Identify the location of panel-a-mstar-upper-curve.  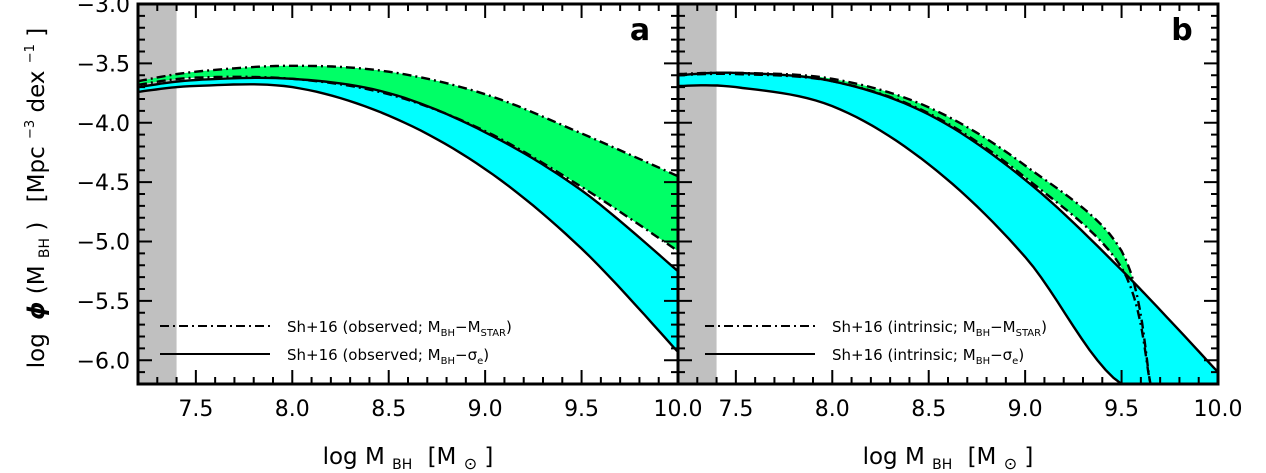
(408, 121).